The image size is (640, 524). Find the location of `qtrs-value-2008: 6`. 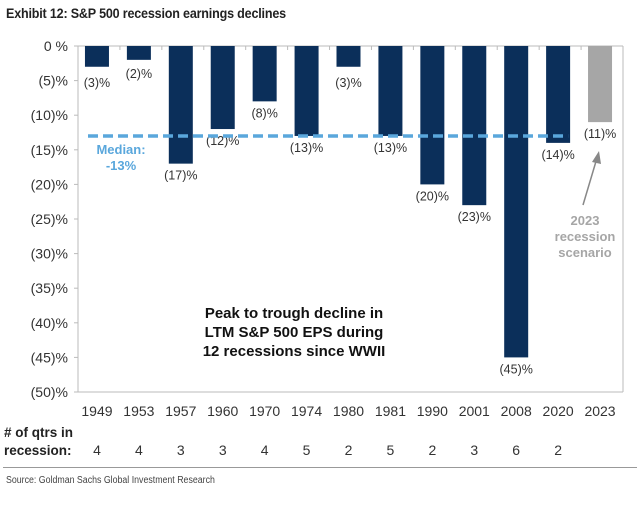

qtrs-value-2008: 6 is located at coordinates (516, 450).